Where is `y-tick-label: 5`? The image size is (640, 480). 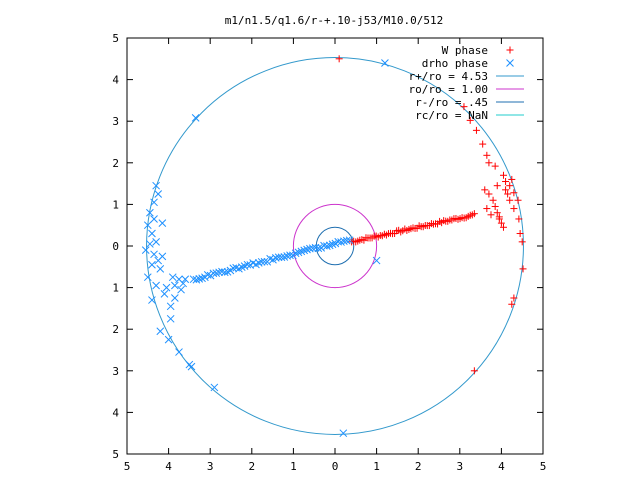 y-tick-label: 5 is located at coordinates (115, 38).